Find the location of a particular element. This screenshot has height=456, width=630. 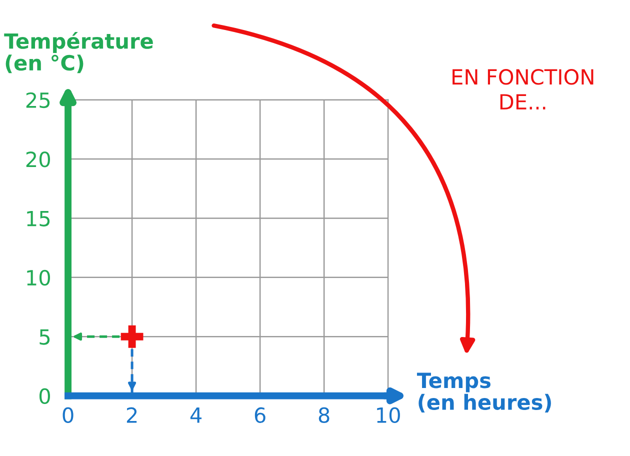

y-tick-label: 25 is located at coordinates (38, 100).